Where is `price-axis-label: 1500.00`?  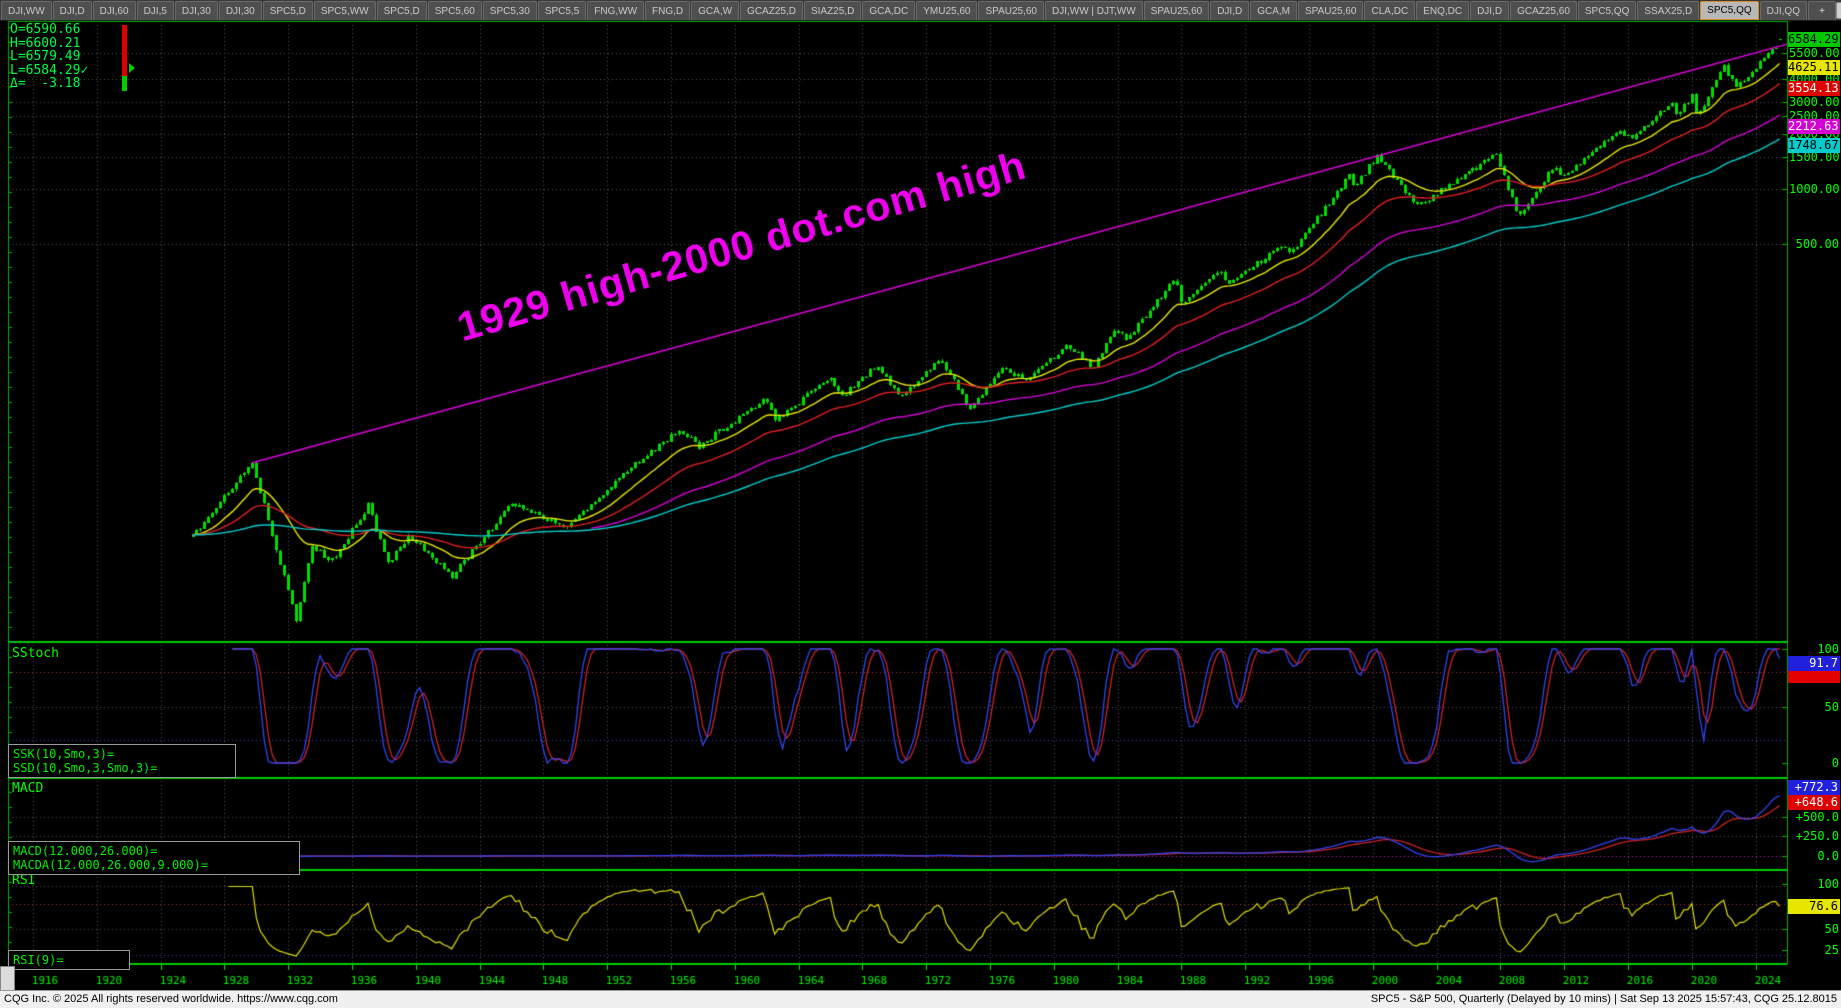 price-axis-label: 1500.00 is located at coordinates (1814, 157).